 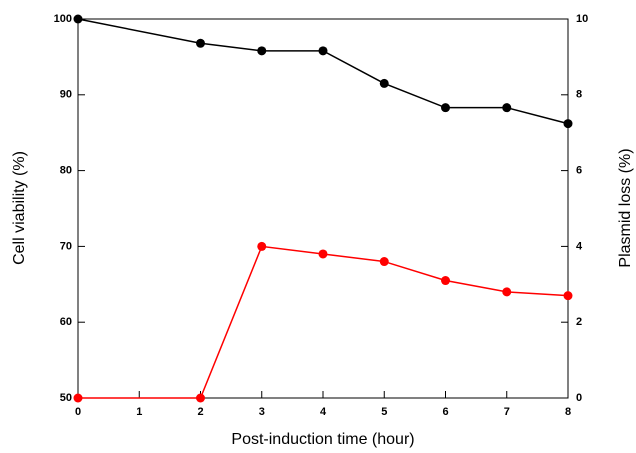 I want to click on y2-tick-label: 10, so click(x=582, y=19).